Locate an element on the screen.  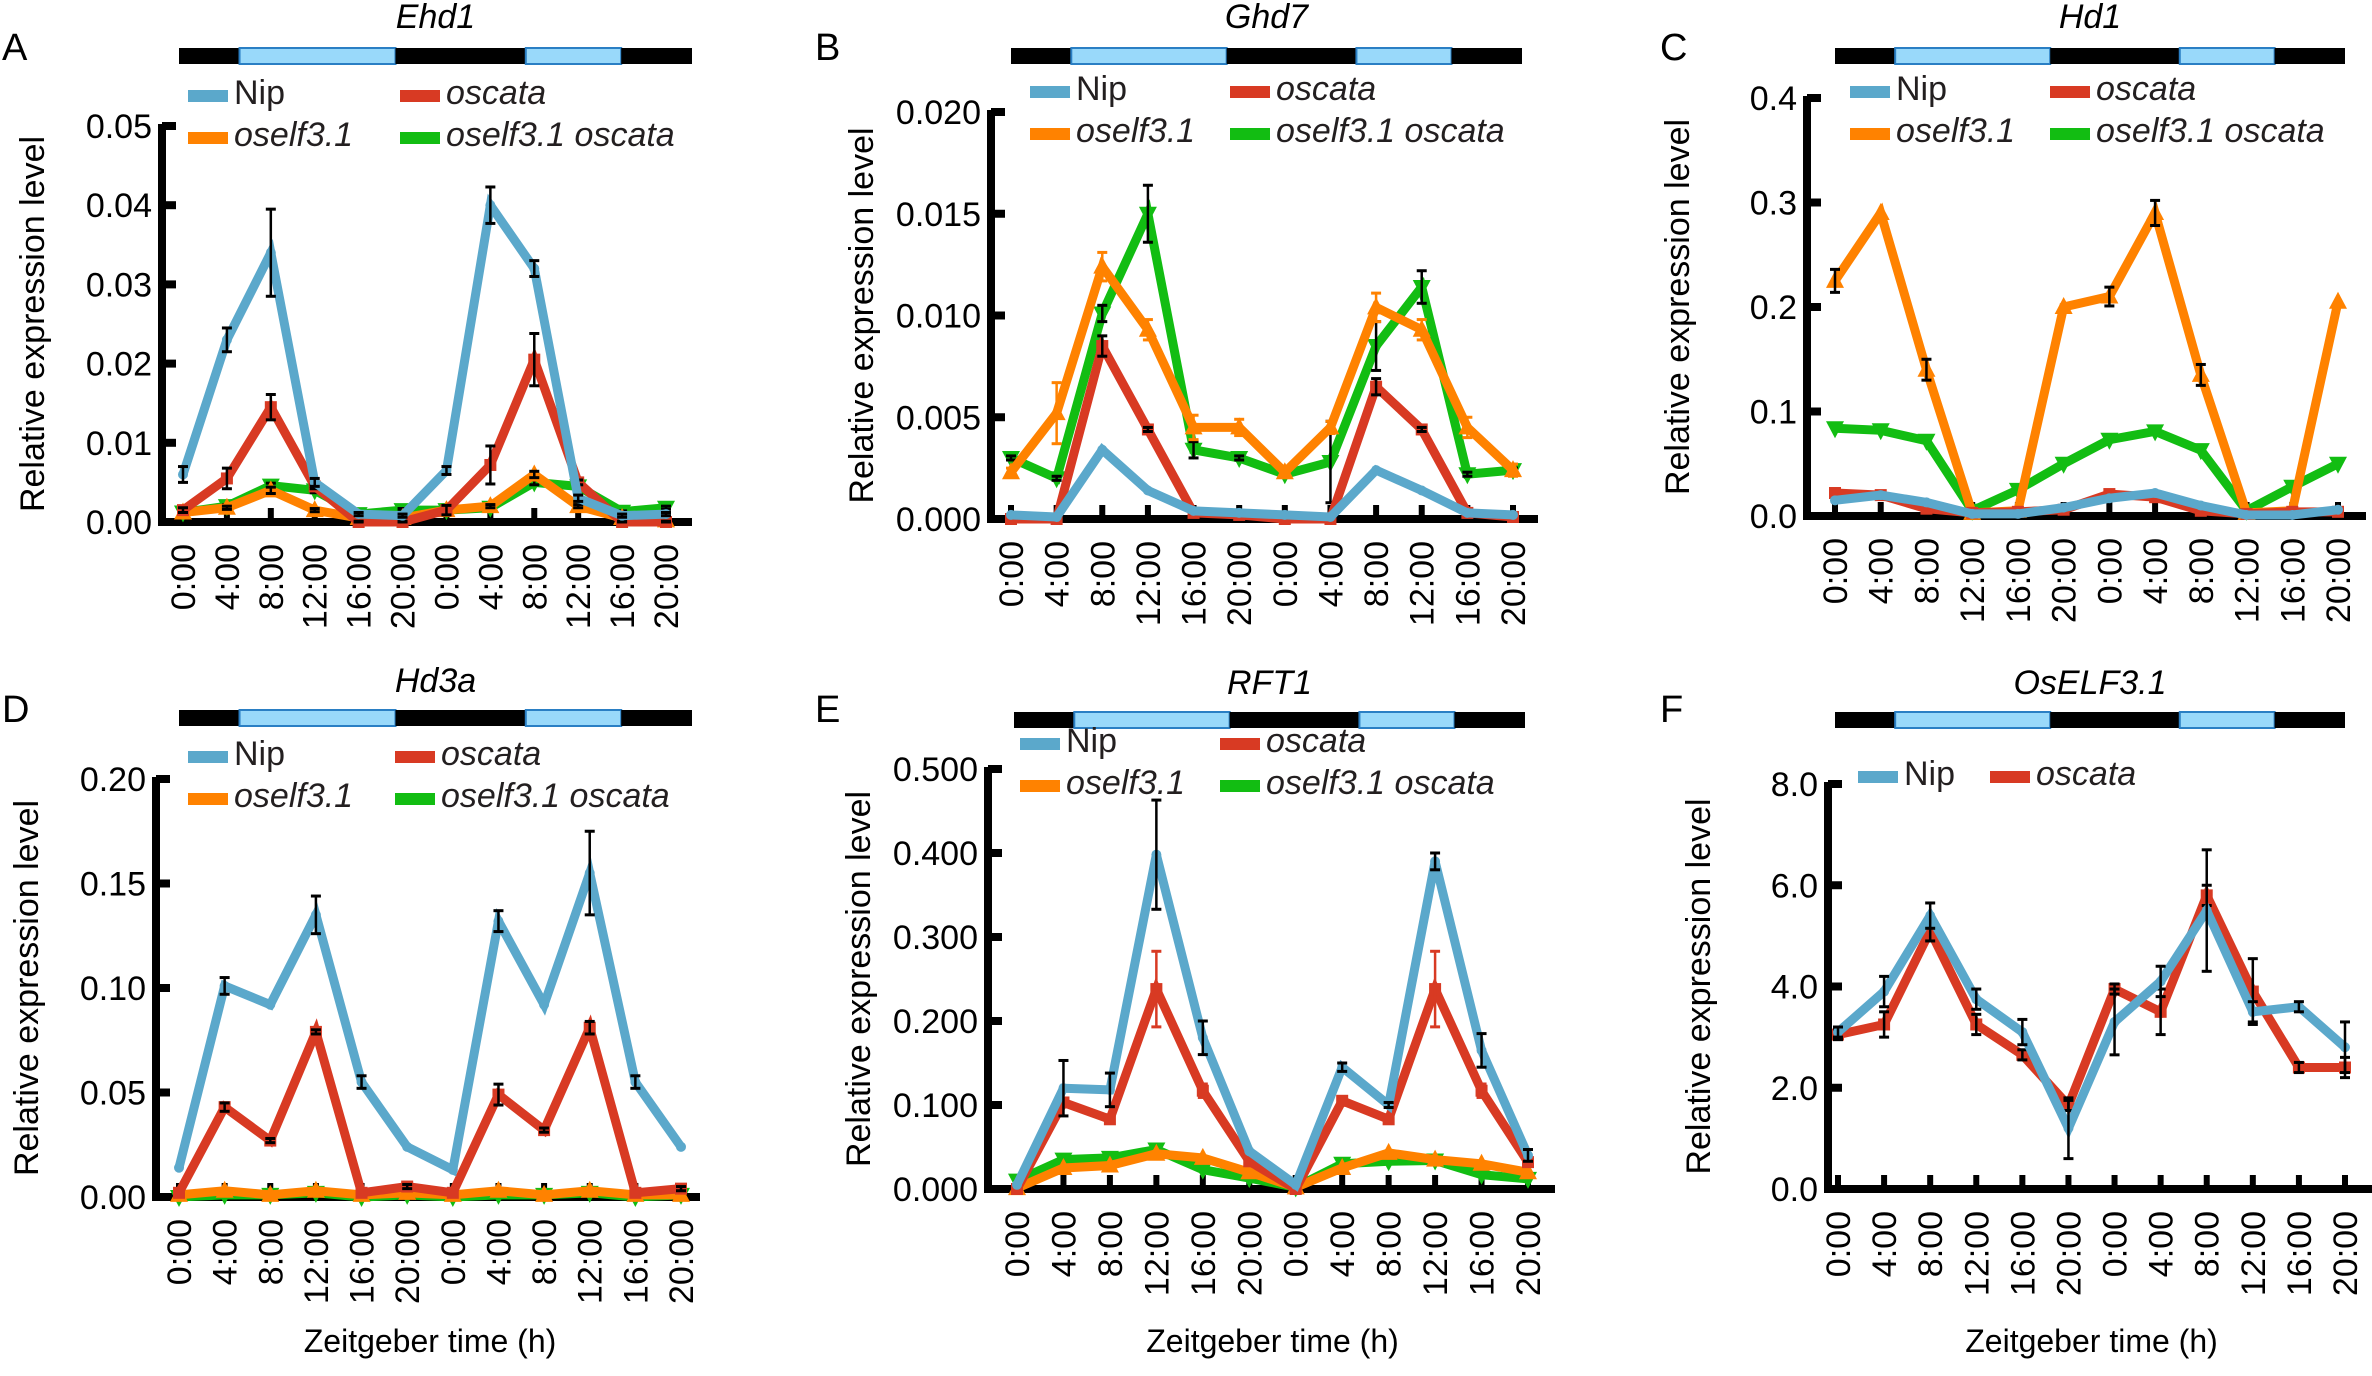
legend-item: oscata is located at coordinates (473, 93).